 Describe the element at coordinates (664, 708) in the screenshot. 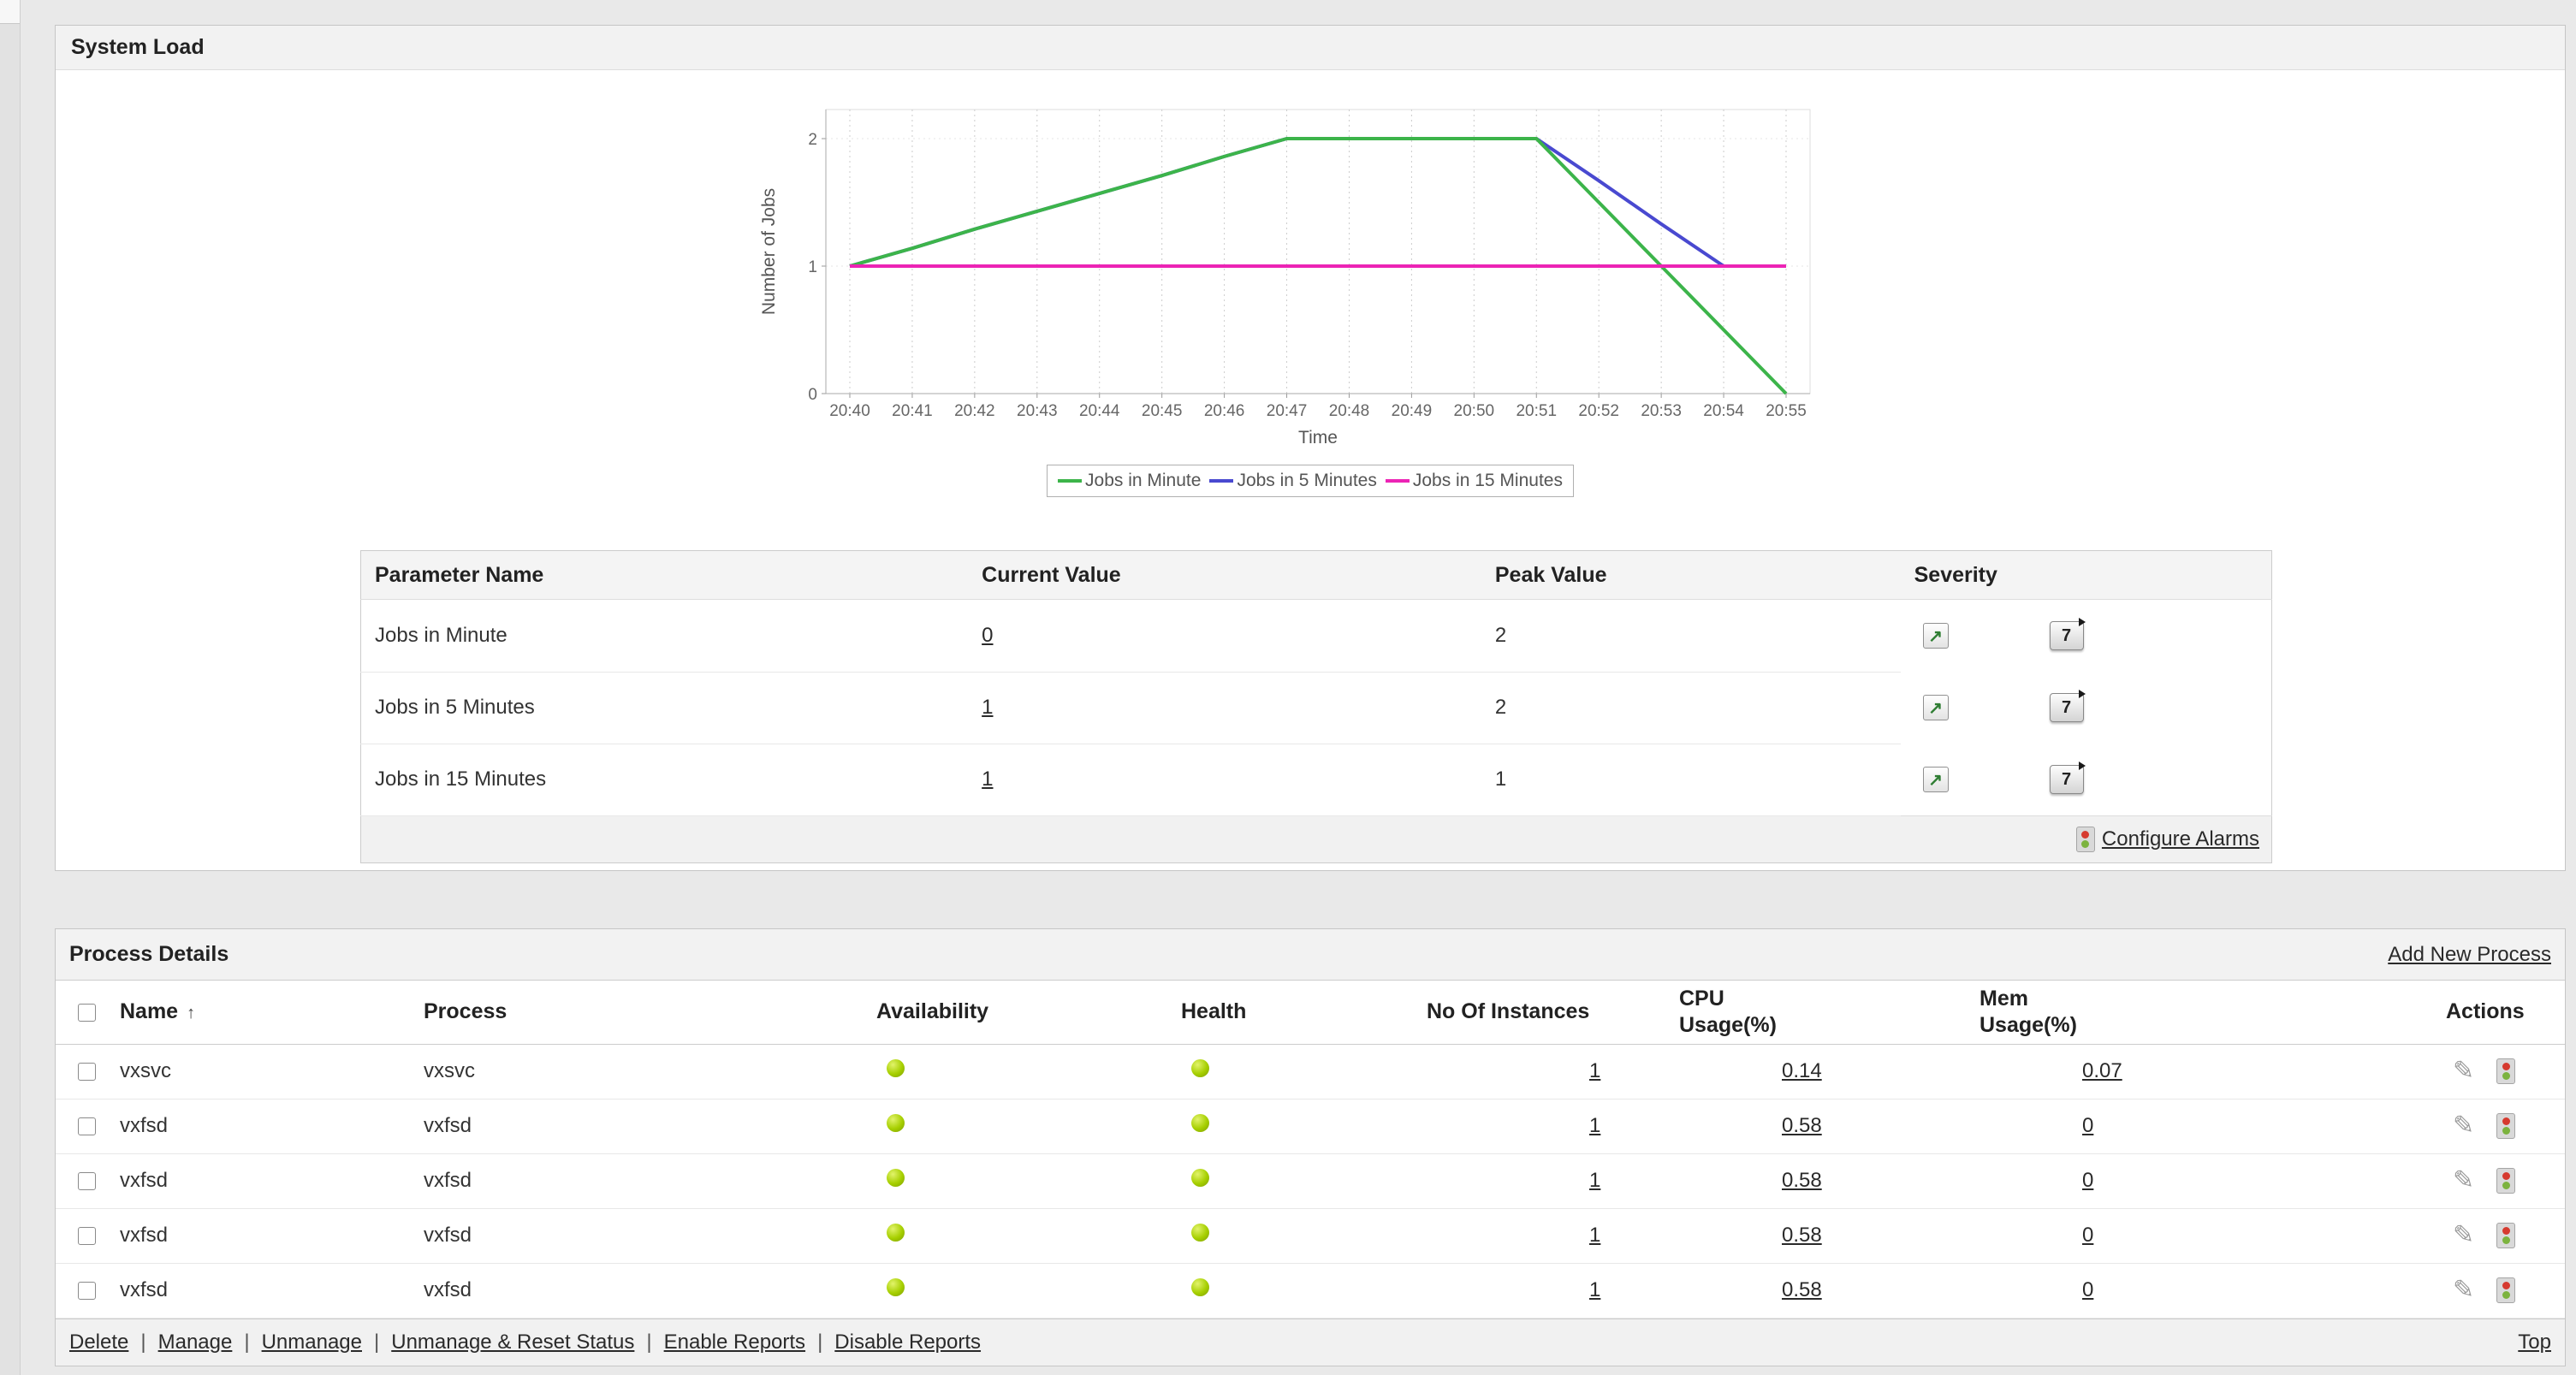

I see `parameter-name: Jobs in 5 Minutes` at that location.